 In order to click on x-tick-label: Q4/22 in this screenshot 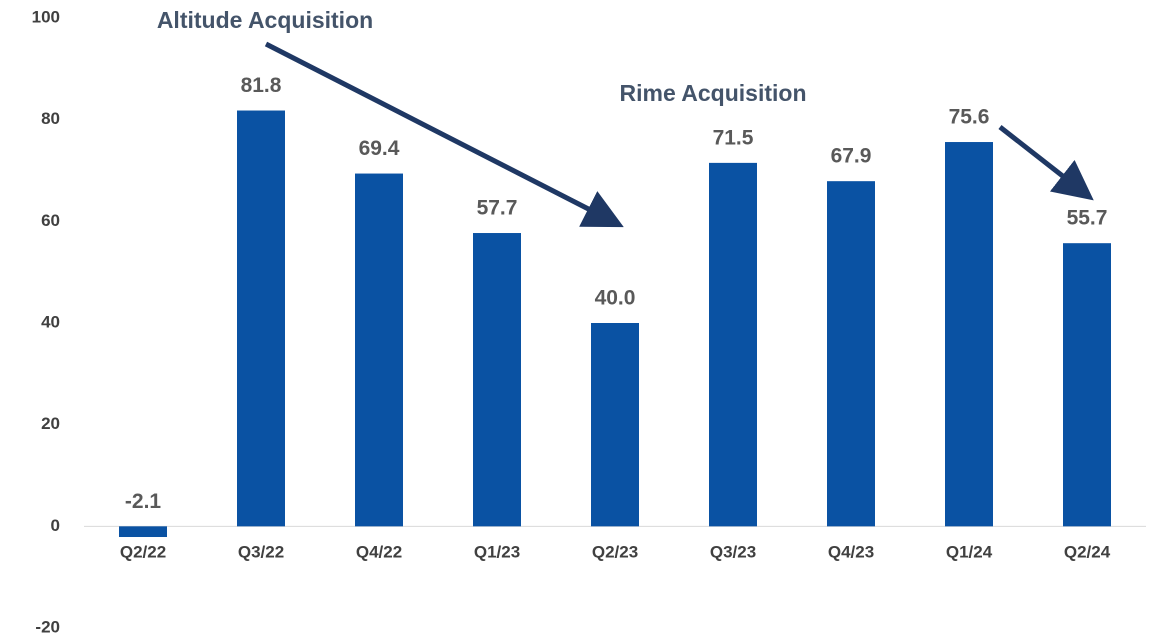, I will do `click(379, 551)`.